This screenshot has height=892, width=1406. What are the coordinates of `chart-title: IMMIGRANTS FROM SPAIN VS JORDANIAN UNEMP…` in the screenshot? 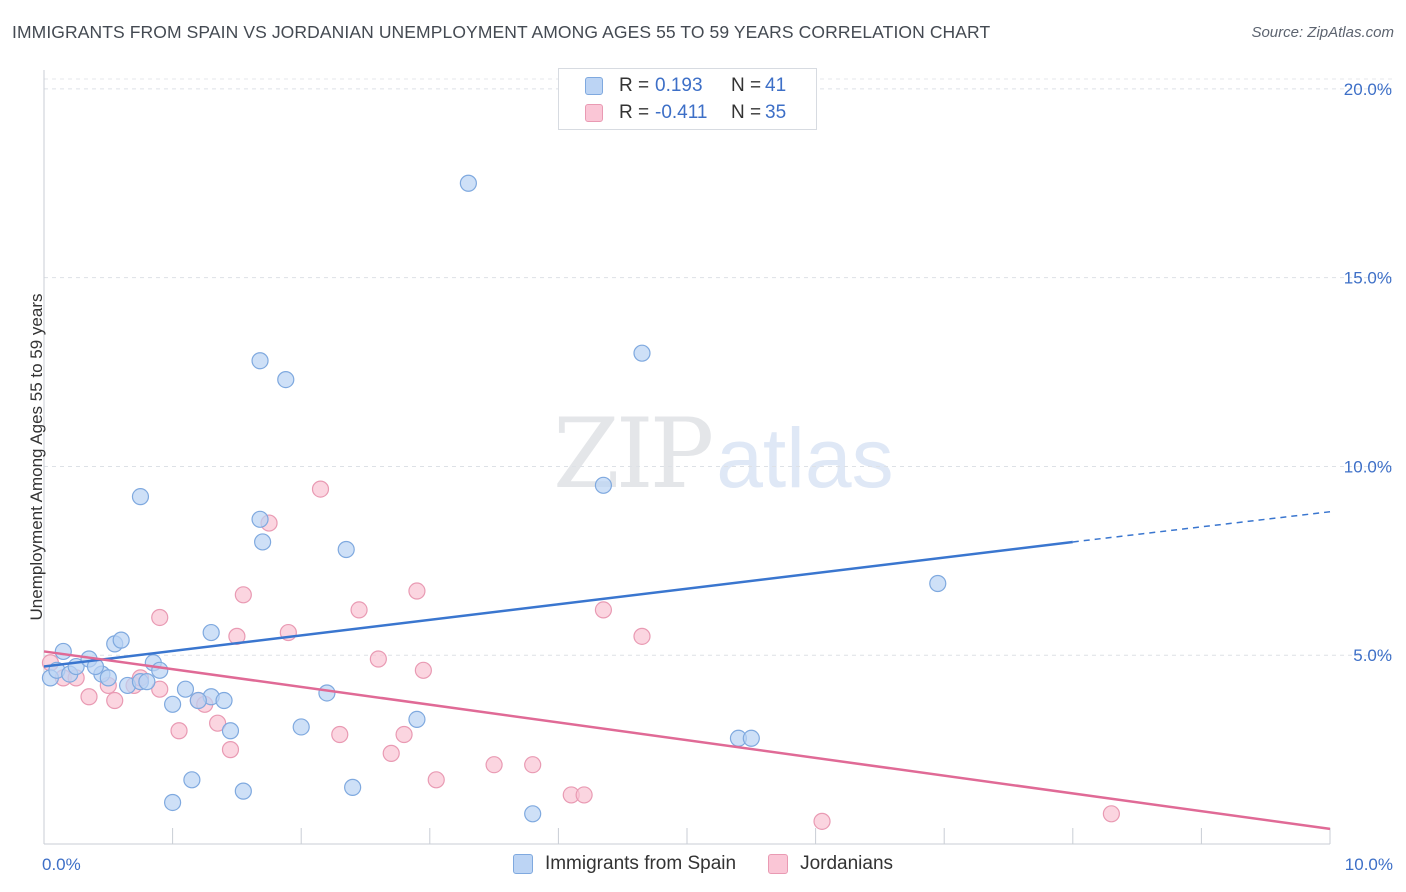 It's located at (501, 32).